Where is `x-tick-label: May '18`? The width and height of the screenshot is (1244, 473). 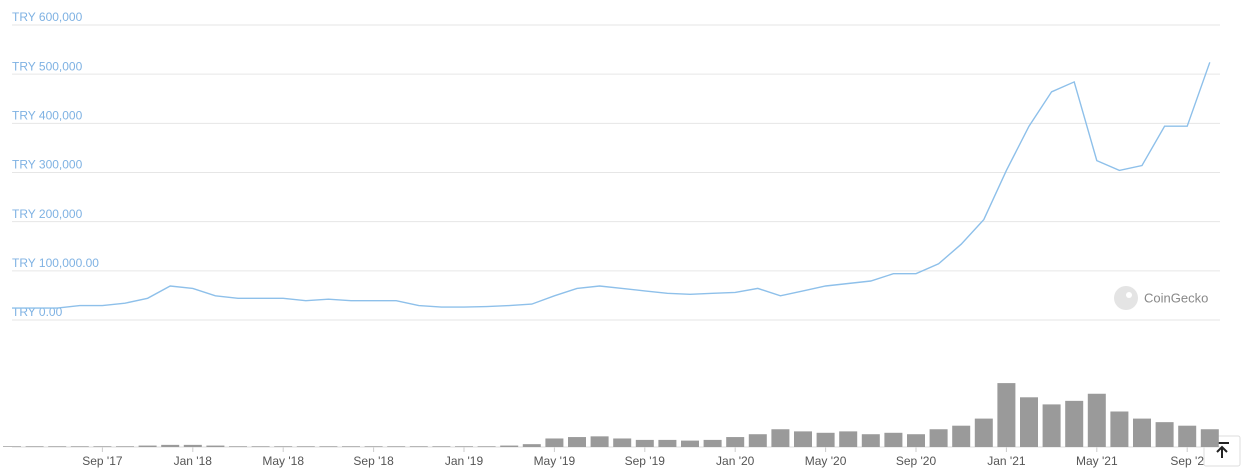
x-tick-label: May '18 is located at coordinates (283, 461).